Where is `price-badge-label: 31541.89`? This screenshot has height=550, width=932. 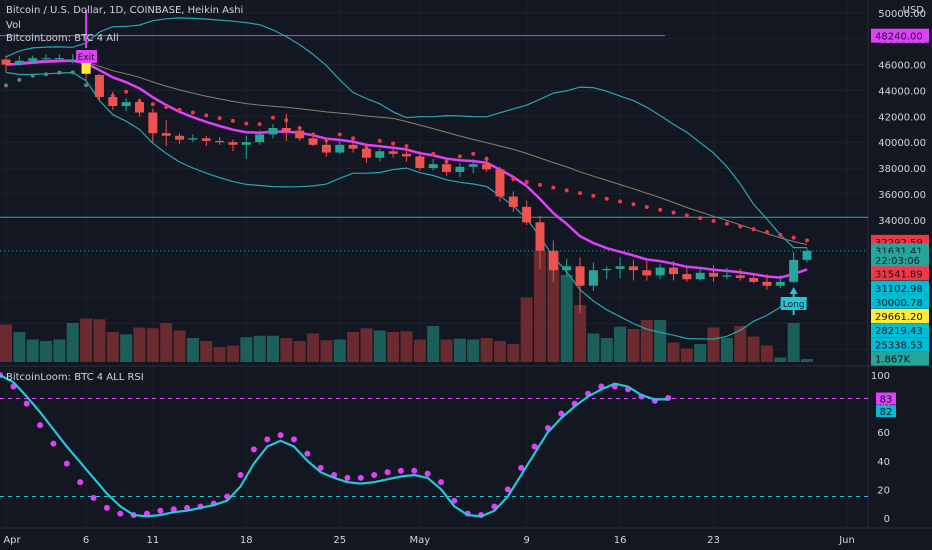
price-badge-label: 31541.89 is located at coordinates (899, 274).